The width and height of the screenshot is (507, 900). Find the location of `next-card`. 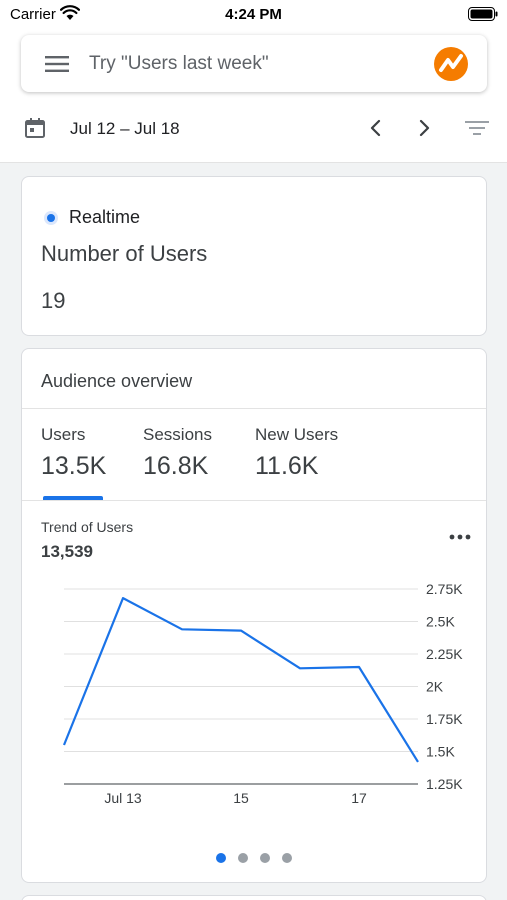

next-card is located at coordinates (254, 897).